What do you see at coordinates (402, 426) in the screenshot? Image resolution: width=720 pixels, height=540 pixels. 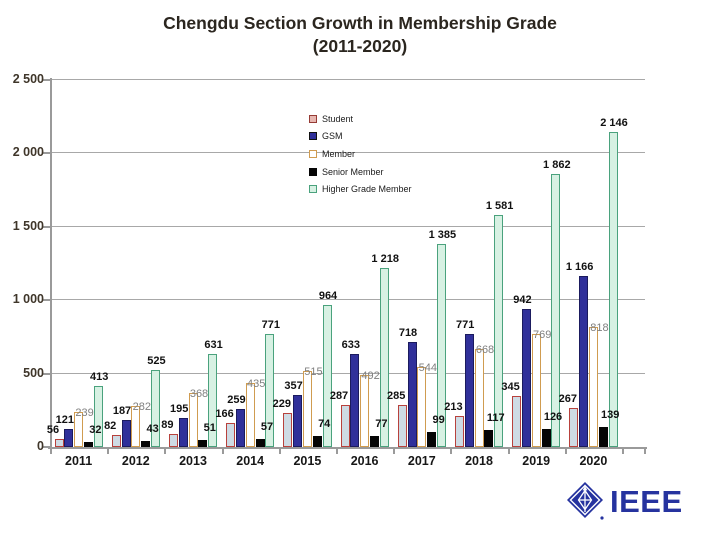 I see `bar-student-2017` at bounding box center [402, 426].